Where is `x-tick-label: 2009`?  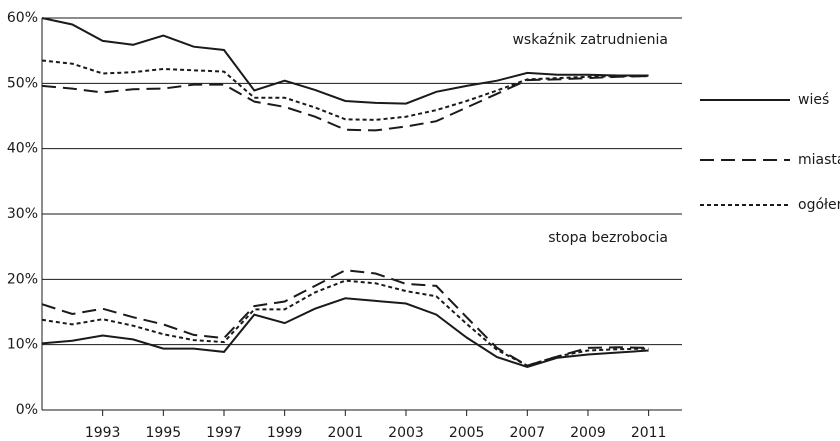
x-tick-label: 2009 is located at coordinates (588, 433).